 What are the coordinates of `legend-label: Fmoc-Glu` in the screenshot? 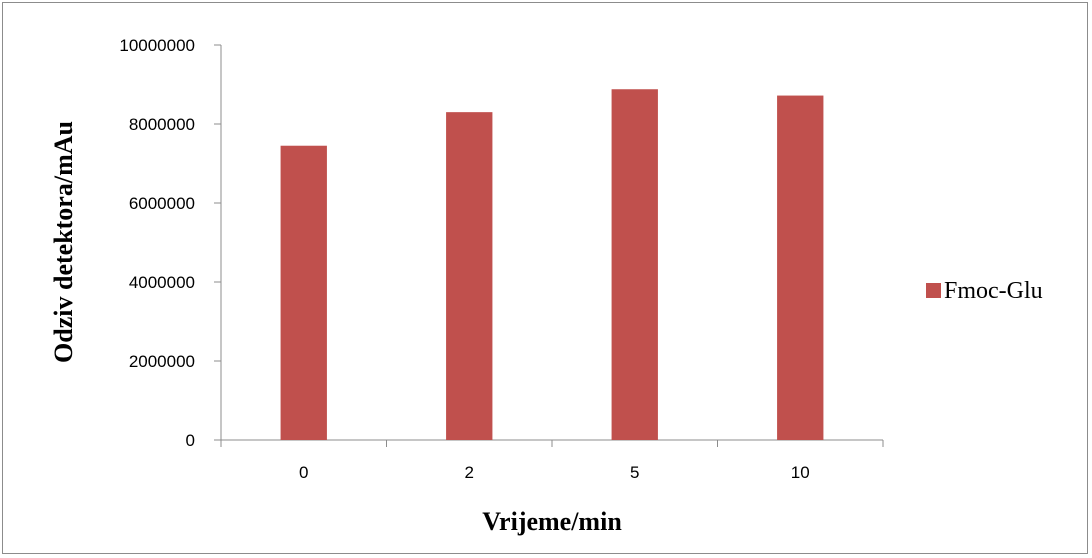 It's located at (993, 291).